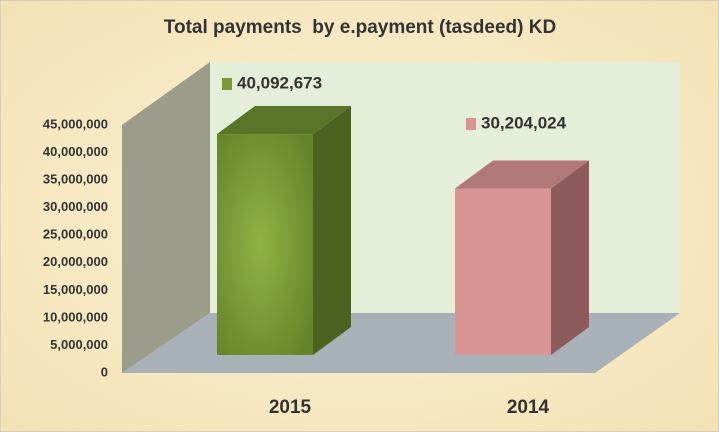 The width and height of the screenshot is (719, 432). What do you see at coordinates (75, 261) in the screenshot?
I see `y-tick-label: 20,000,000` at bounding box center [75, 261].